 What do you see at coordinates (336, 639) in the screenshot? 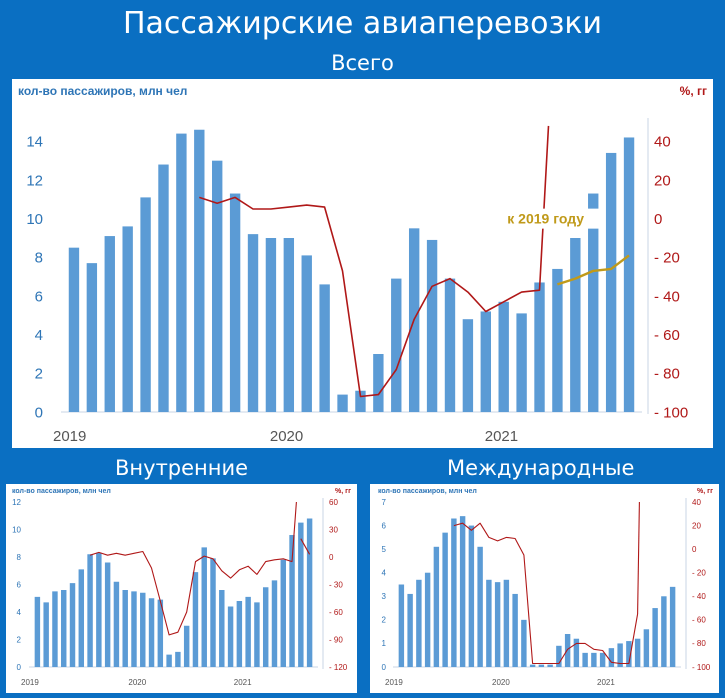
I see `right-tick-label: - 90` at bounding box center [336, 639].